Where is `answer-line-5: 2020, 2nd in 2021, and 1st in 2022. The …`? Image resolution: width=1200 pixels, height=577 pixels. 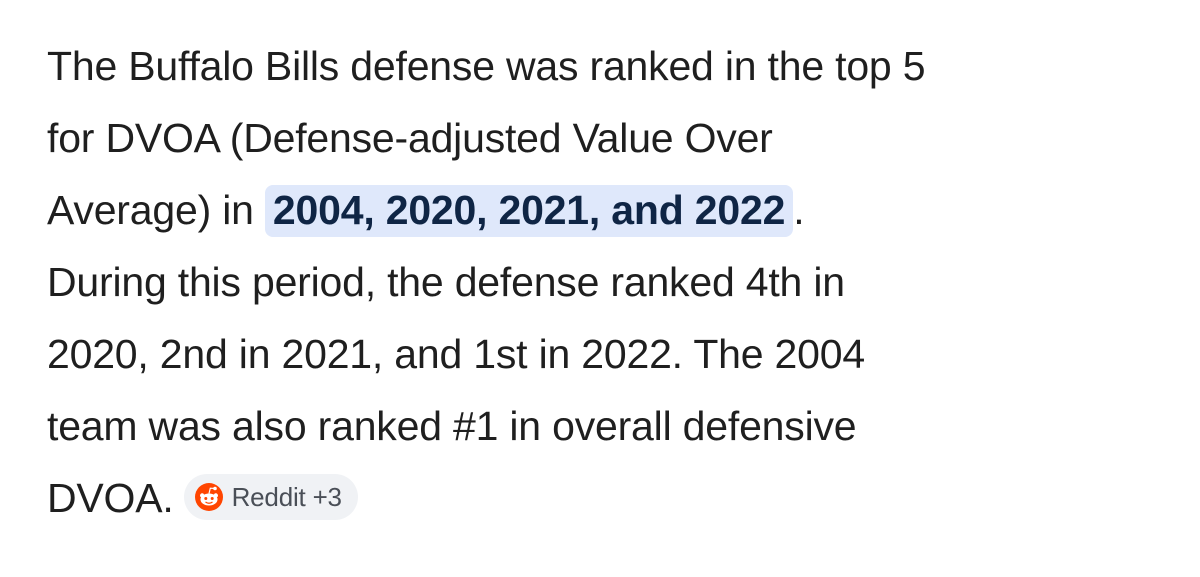
answer-line-5: 2020, 2nd in 2021, and 1st in 2022. The … is located at coordinates (456, 354).